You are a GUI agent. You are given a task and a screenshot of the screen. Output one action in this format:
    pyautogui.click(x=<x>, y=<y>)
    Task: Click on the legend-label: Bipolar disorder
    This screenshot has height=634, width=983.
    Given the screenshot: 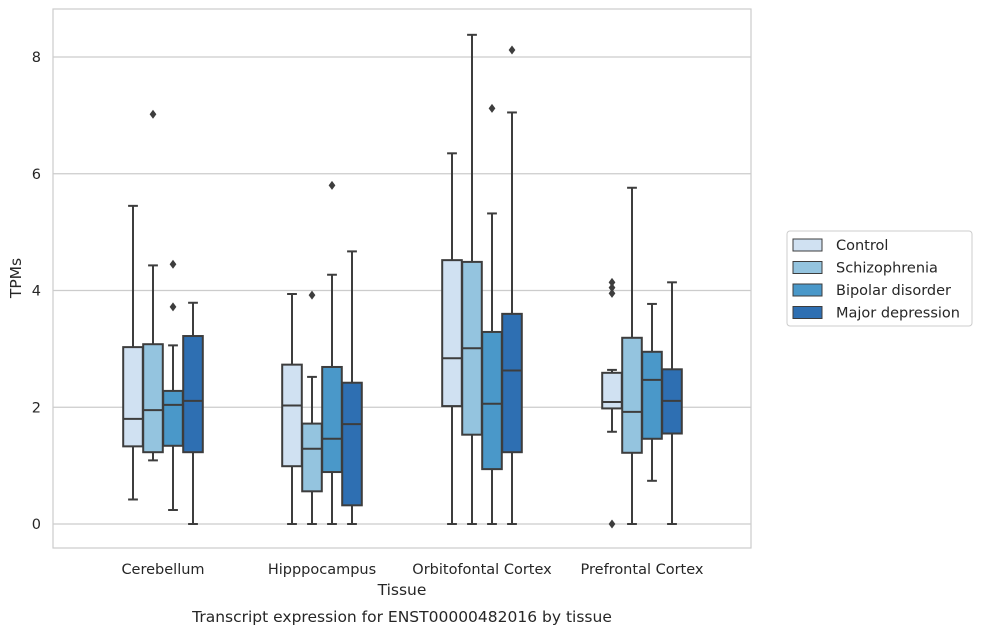 What is the action you would take?
    pyautogui.click(x=893, y=291)
    